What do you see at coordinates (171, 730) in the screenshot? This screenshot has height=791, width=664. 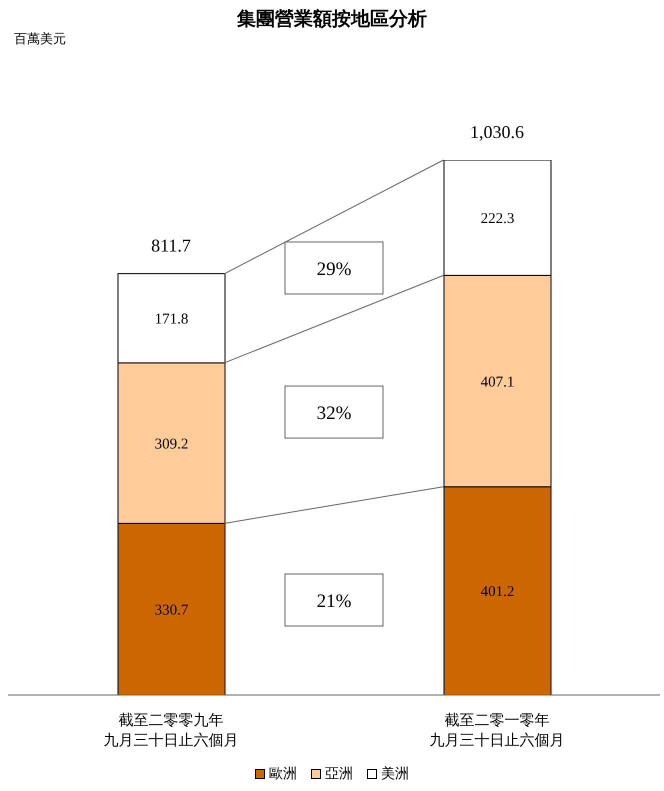 I see `x-tick-label: 截至二零零九年九月三十日止六個月` at bounding box center [171, 730].